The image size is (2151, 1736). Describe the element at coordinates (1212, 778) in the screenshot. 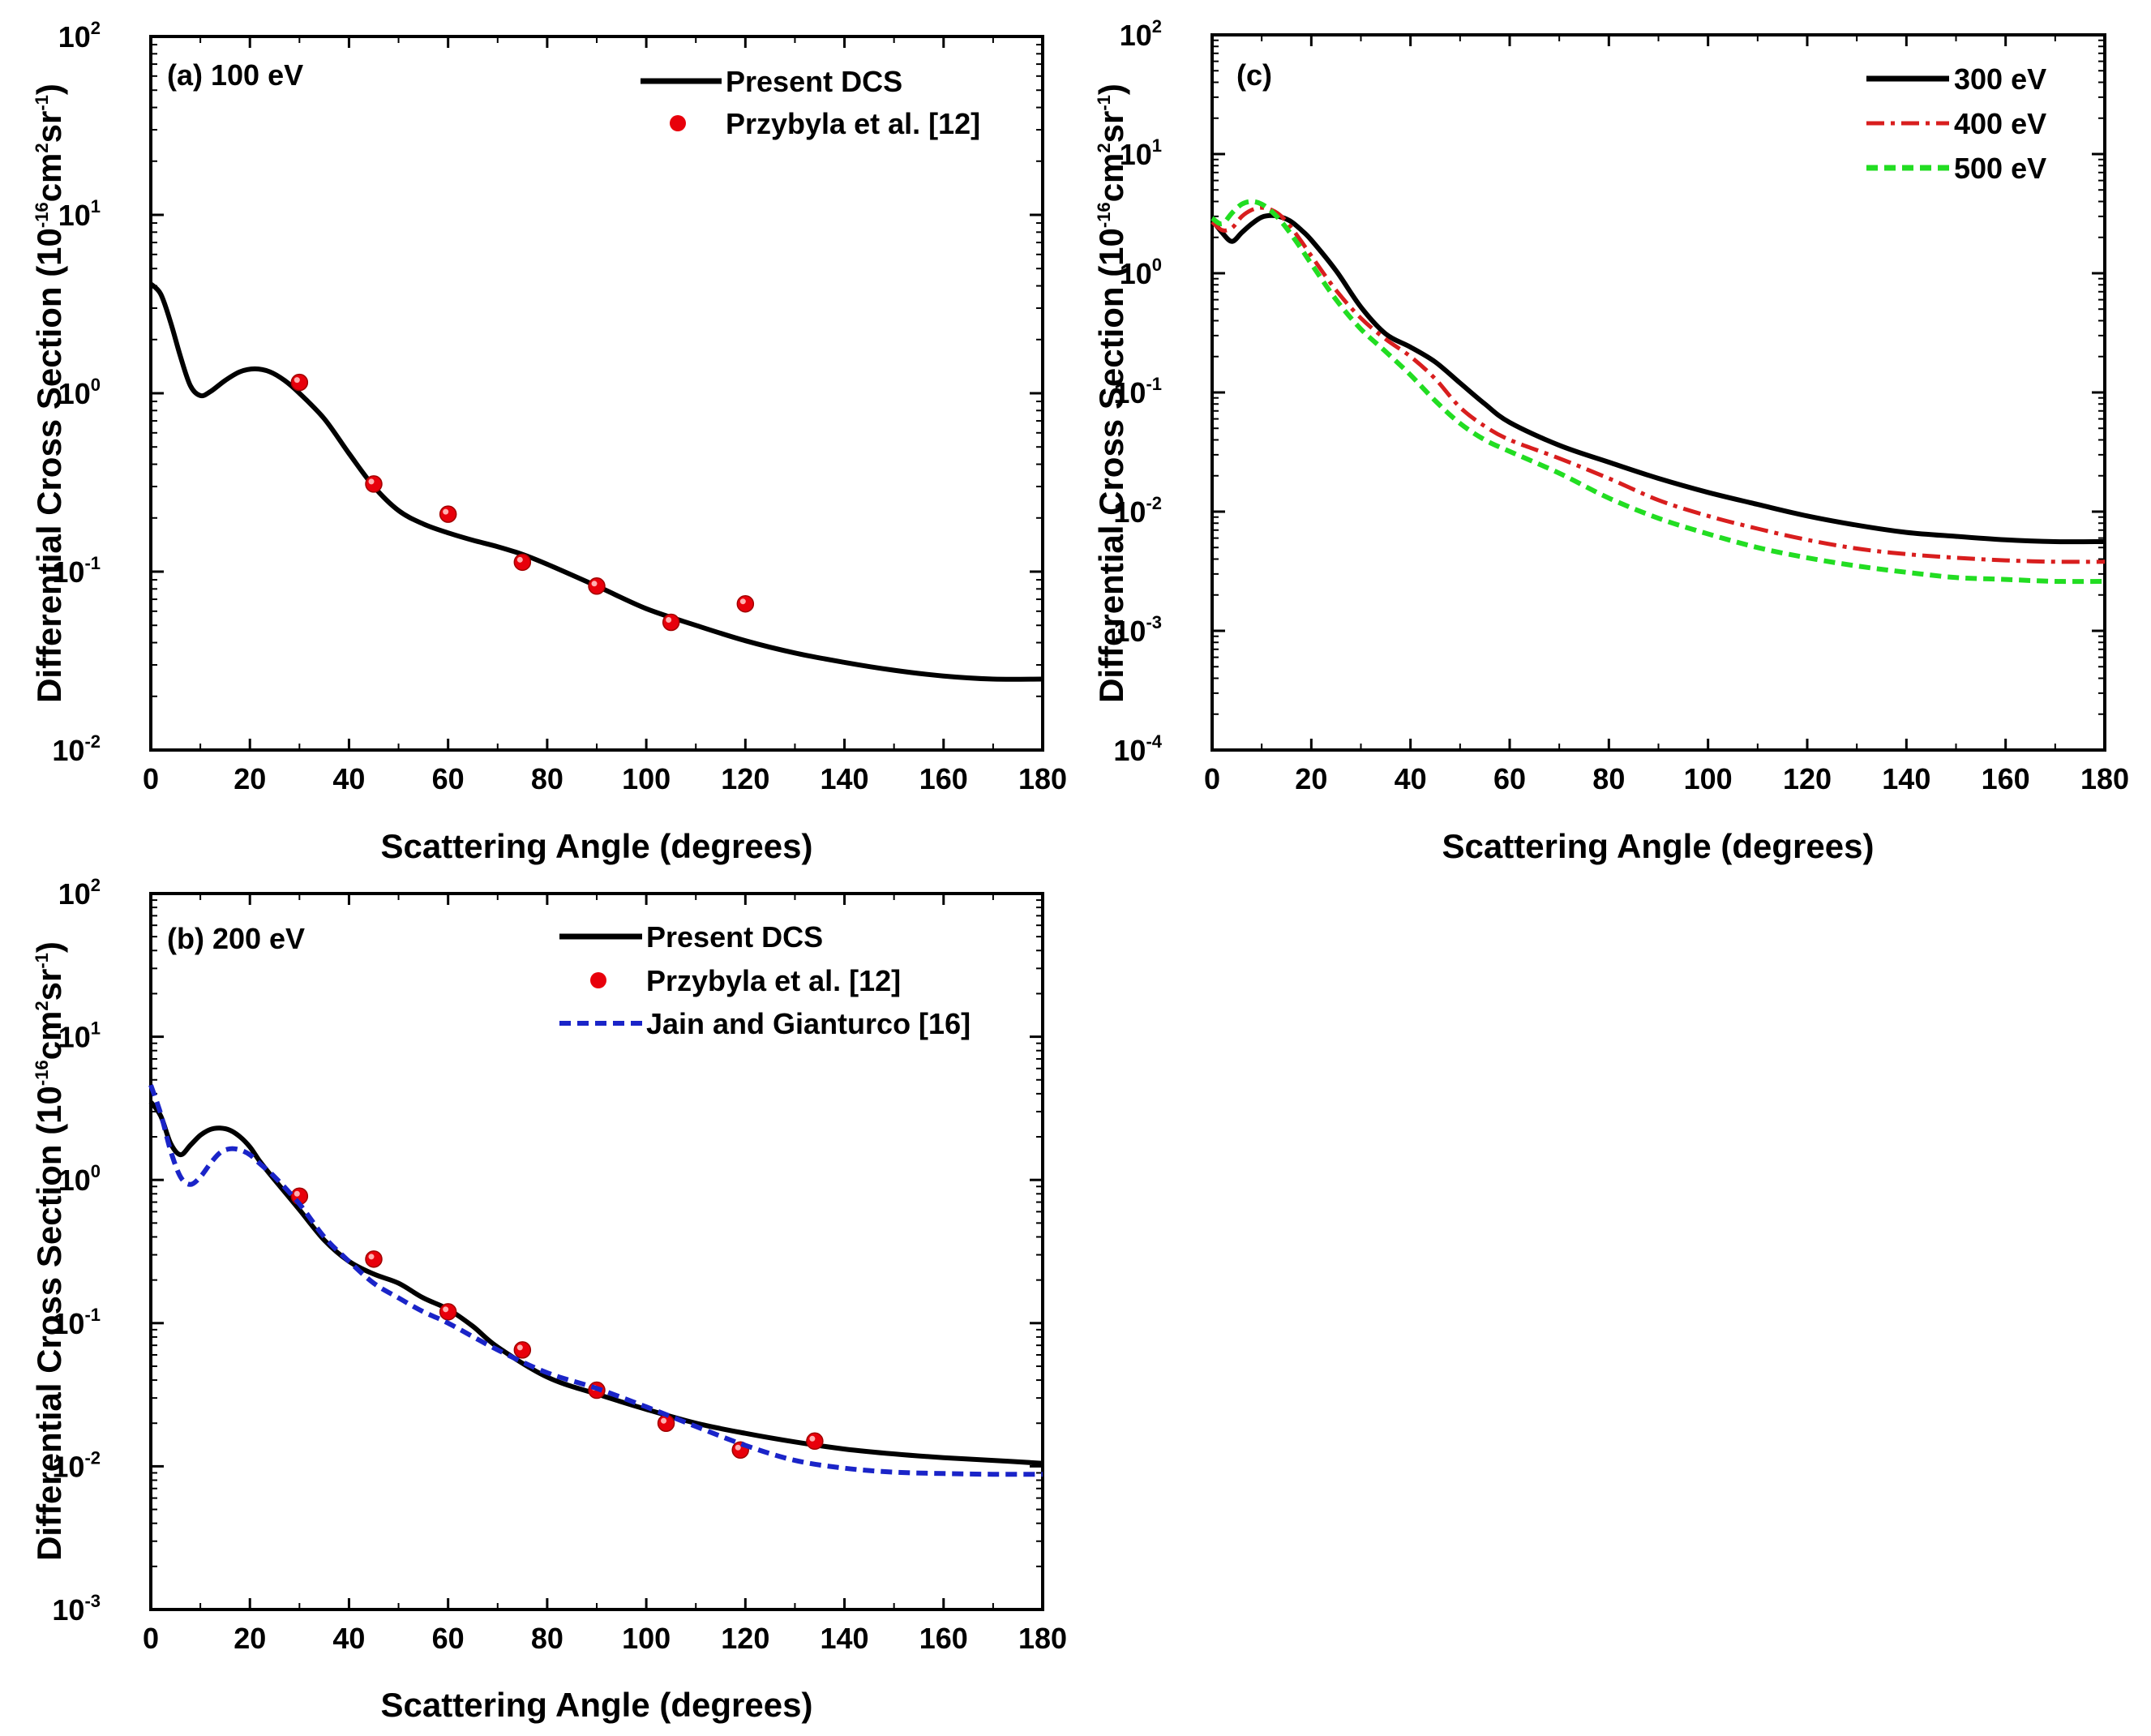

I see `panel-c-xtick-label: 0` at that location.